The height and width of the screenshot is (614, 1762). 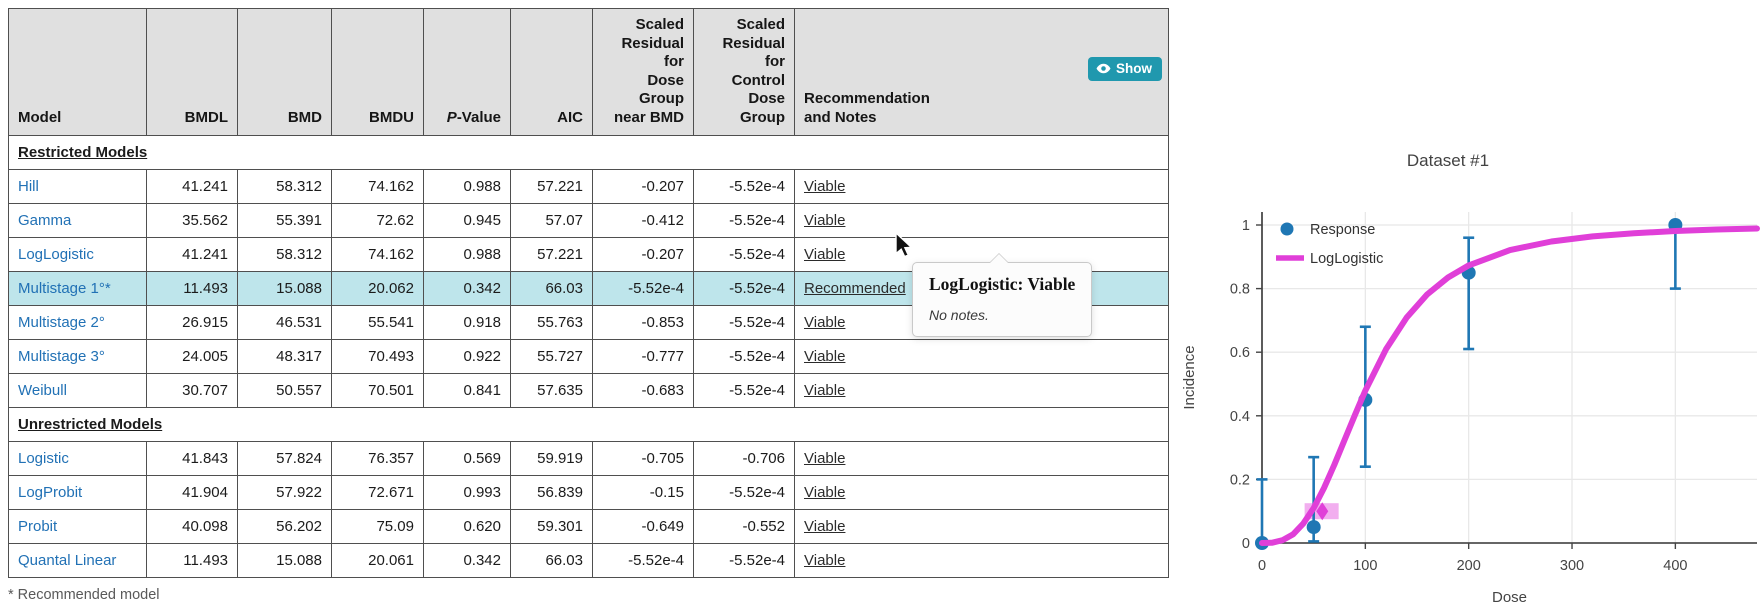 I want to click on cell-bmdl: 40.098, so click(x=192, y=526).